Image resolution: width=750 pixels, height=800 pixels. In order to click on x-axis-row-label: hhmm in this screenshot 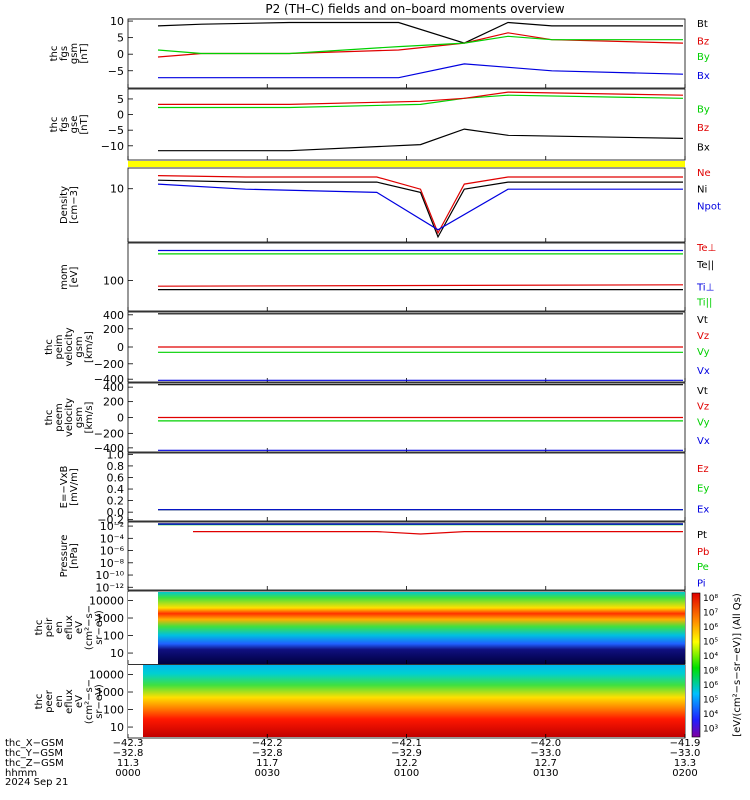, I will do `click(21, 773)`.